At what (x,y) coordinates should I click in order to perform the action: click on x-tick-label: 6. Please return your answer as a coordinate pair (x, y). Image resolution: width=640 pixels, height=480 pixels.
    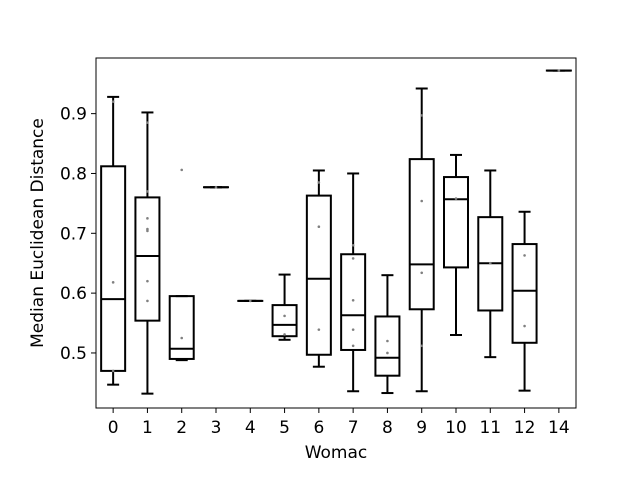
    Looking at the image, I should click on (318, 428).